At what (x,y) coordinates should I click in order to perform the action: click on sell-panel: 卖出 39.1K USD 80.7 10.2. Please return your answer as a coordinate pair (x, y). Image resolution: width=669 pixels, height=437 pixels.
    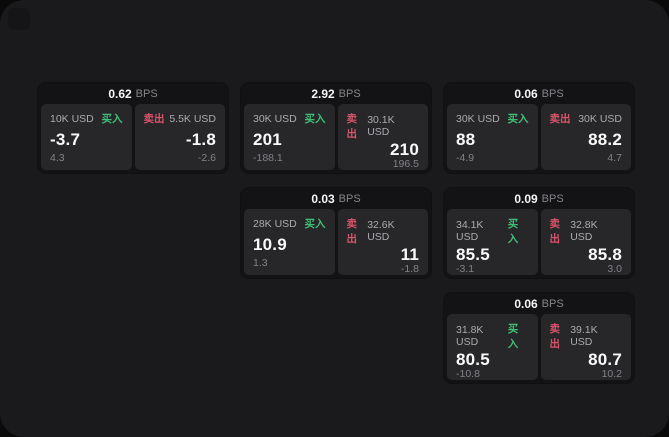
    Looking at the image, I should click on (585, 347).